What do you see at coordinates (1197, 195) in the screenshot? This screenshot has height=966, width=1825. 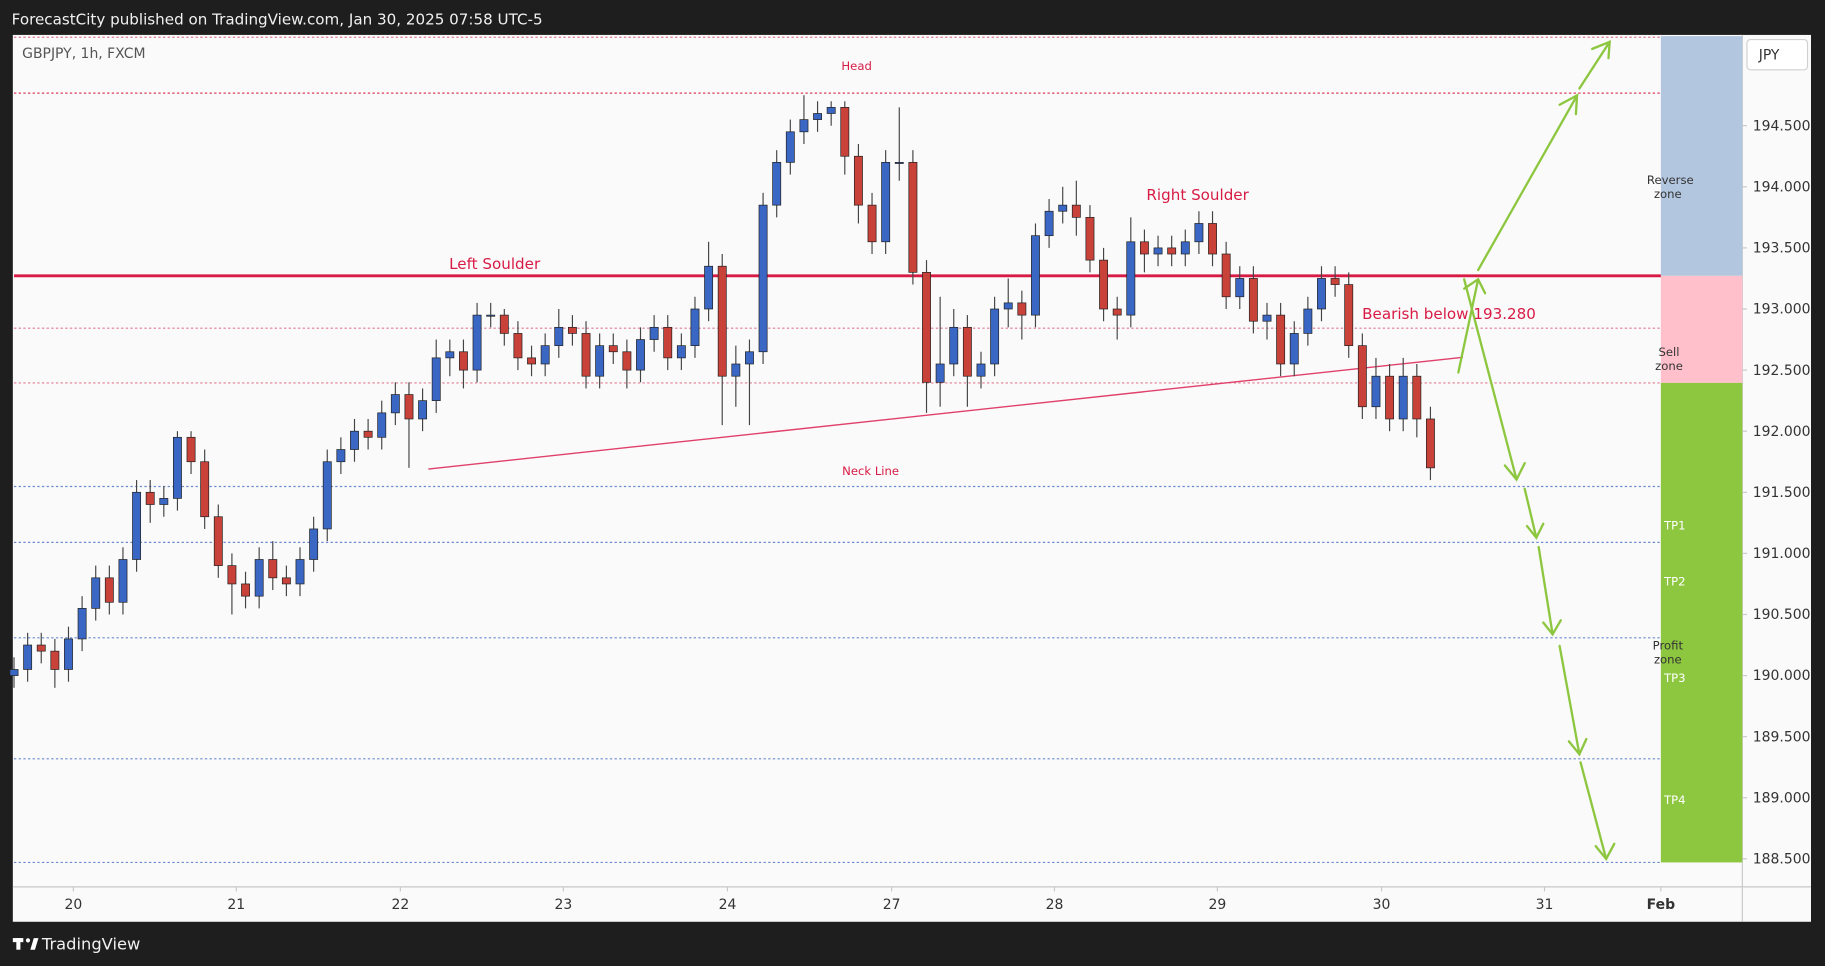 I see `annotation: Right Soulder` at bounding box center [1197, 195].